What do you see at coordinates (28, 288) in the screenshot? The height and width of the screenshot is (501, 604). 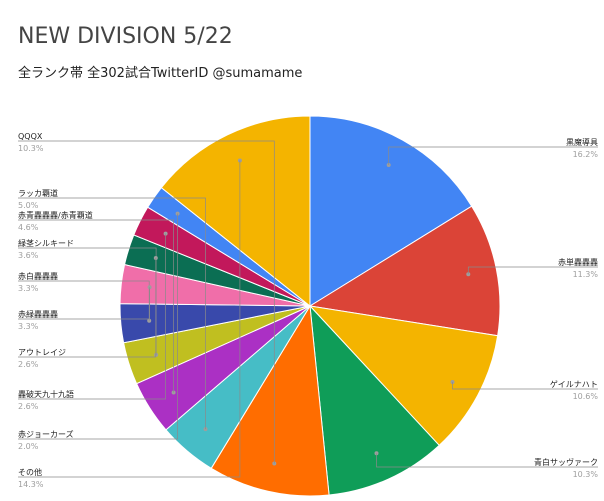 I see `slice-percent-8: 3.3%` at bounding box center [28, 288].